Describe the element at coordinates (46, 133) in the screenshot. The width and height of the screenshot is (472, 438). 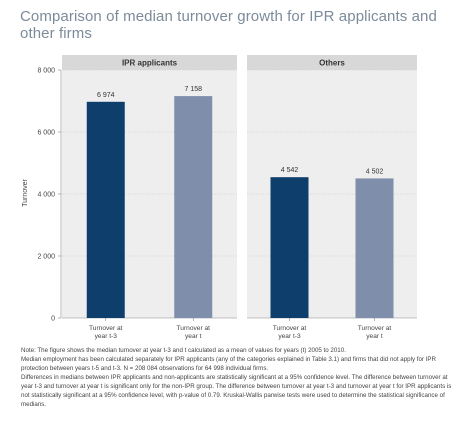
I see `y-tick-label: 6 000` at that location.